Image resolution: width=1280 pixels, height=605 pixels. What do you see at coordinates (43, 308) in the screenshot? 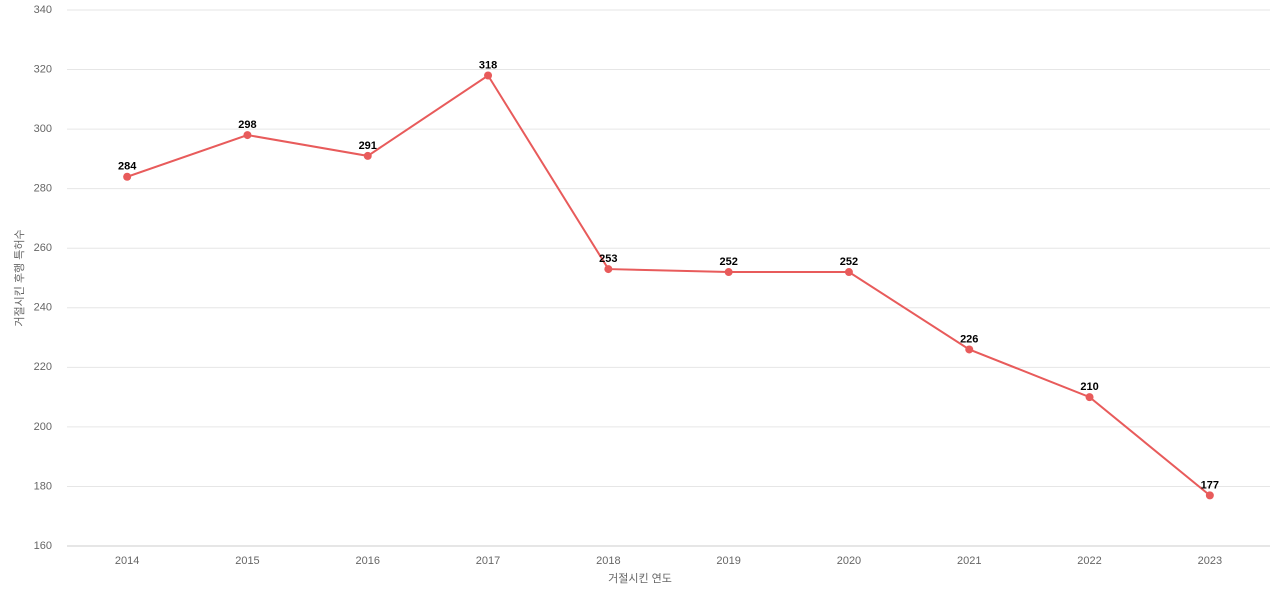
I see `y-tick-label: 240` at bounding box center [43, 308].